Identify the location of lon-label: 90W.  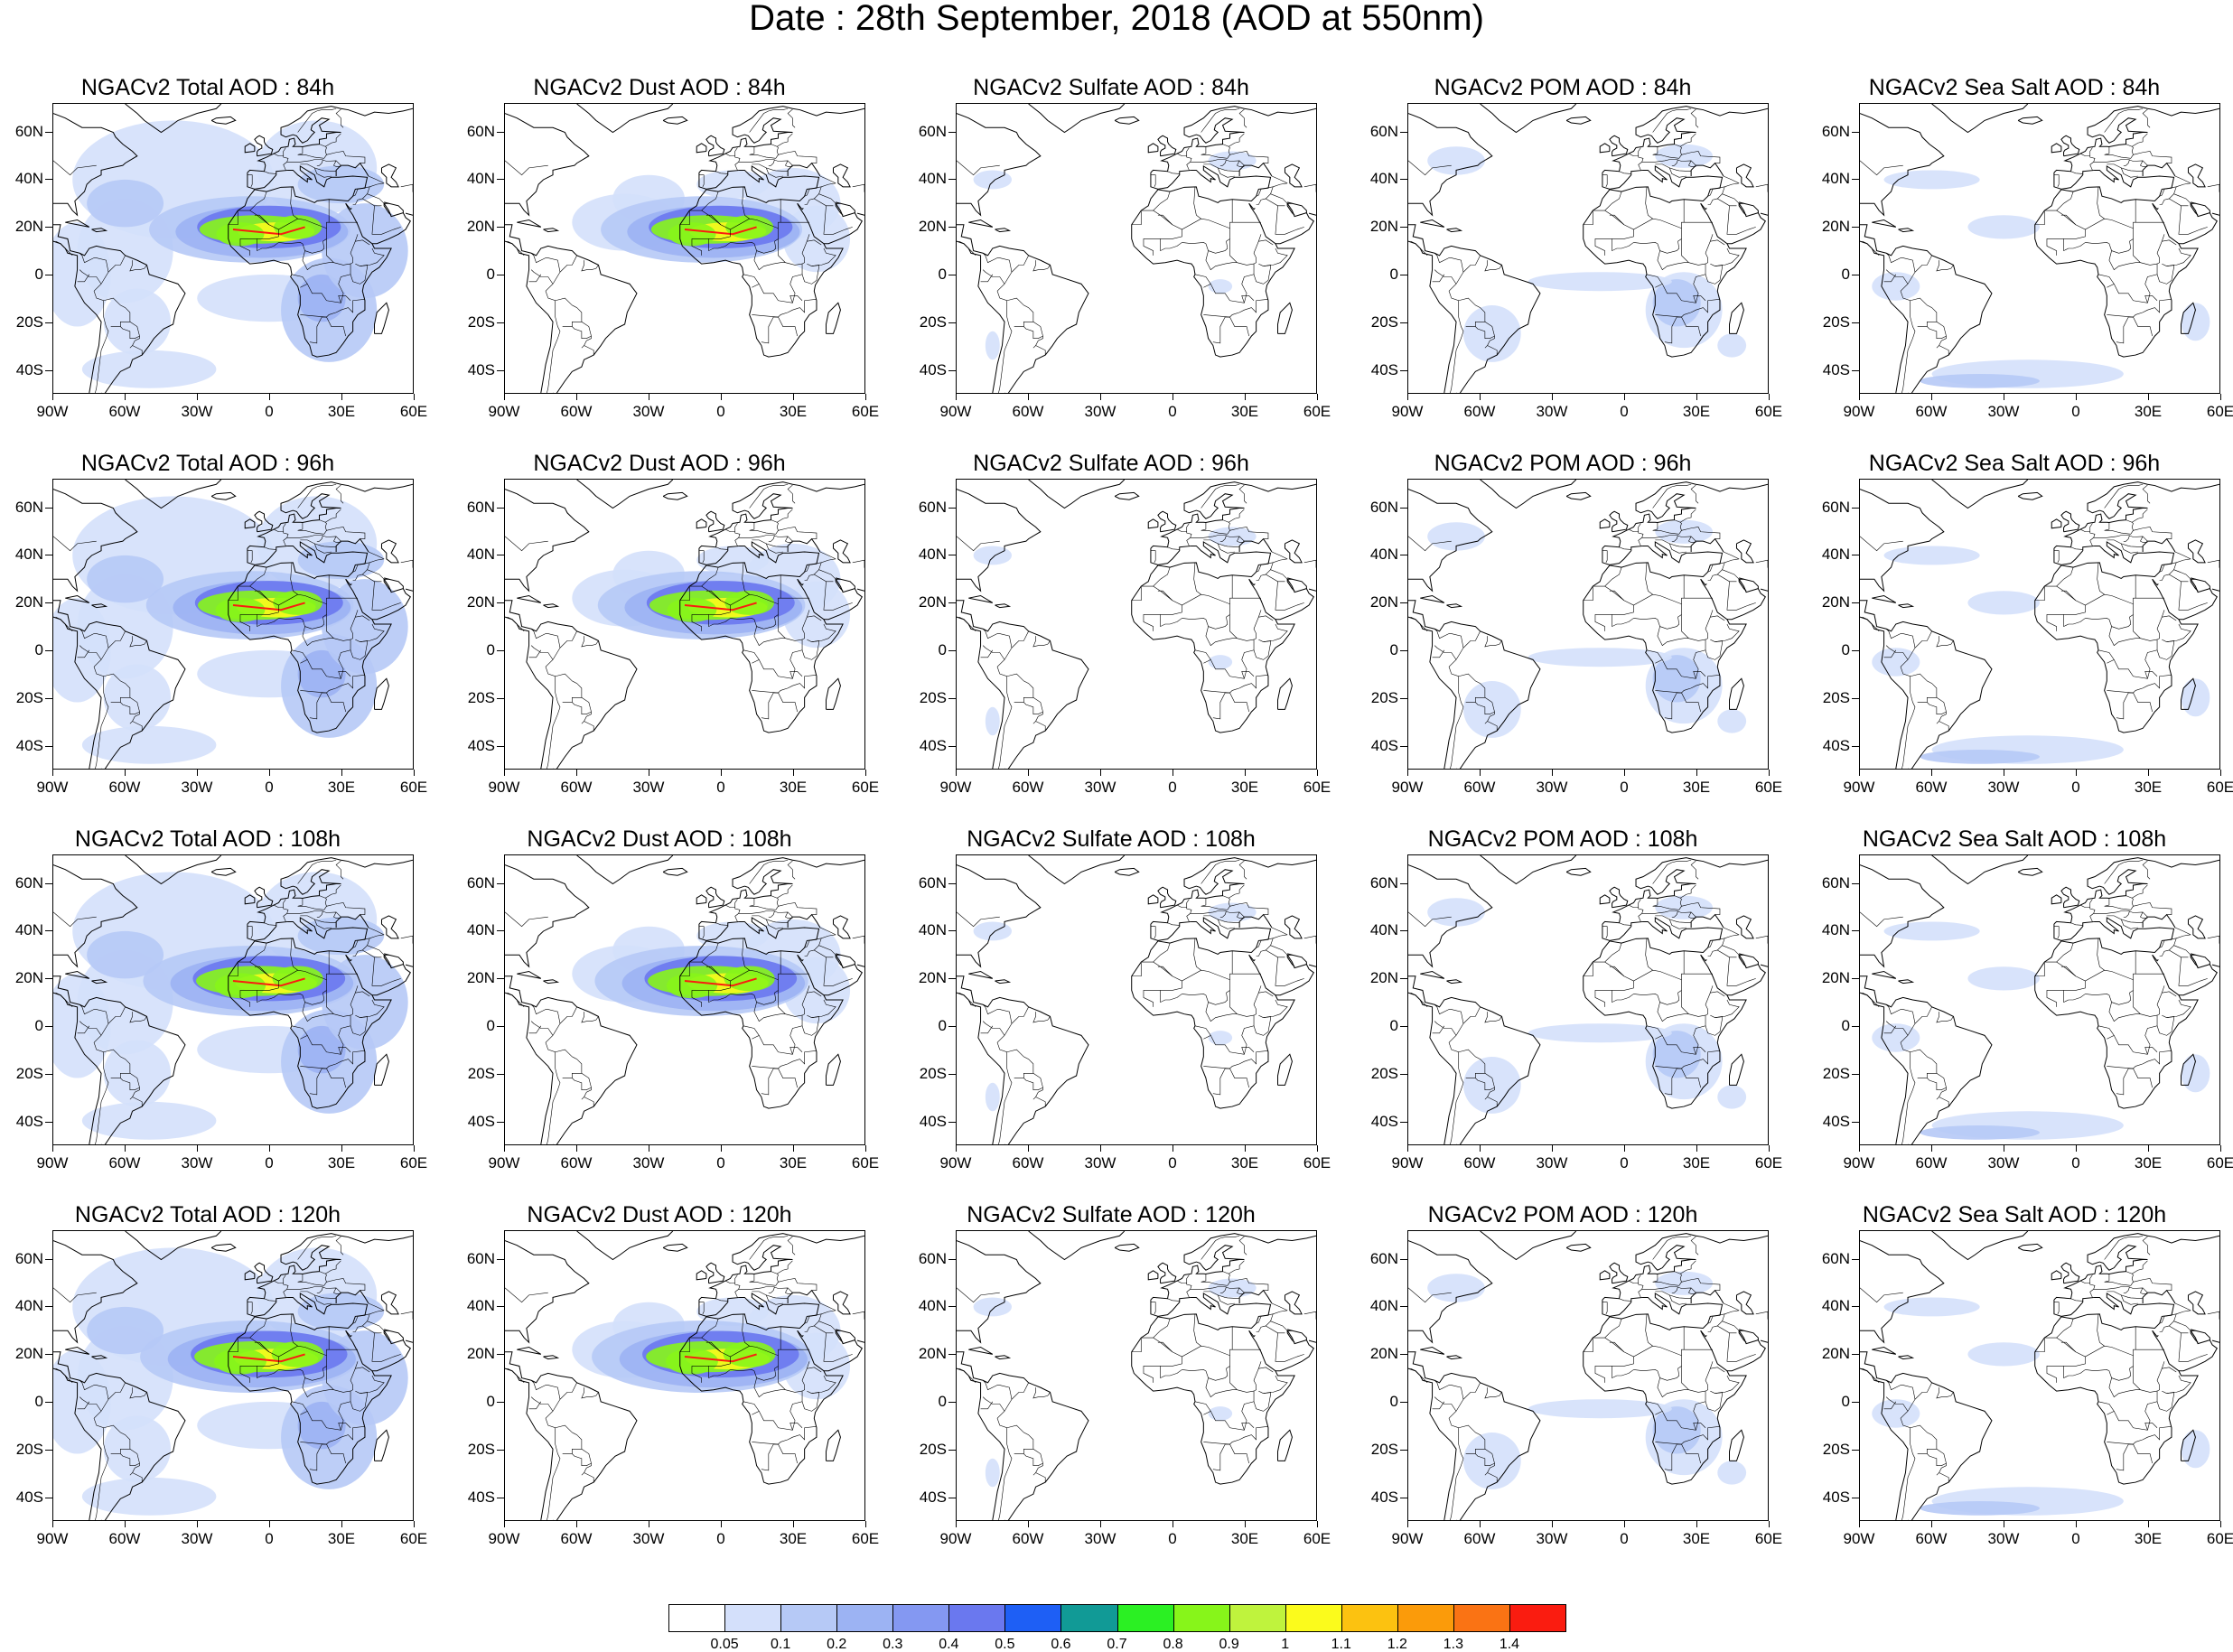
(52, 1538).